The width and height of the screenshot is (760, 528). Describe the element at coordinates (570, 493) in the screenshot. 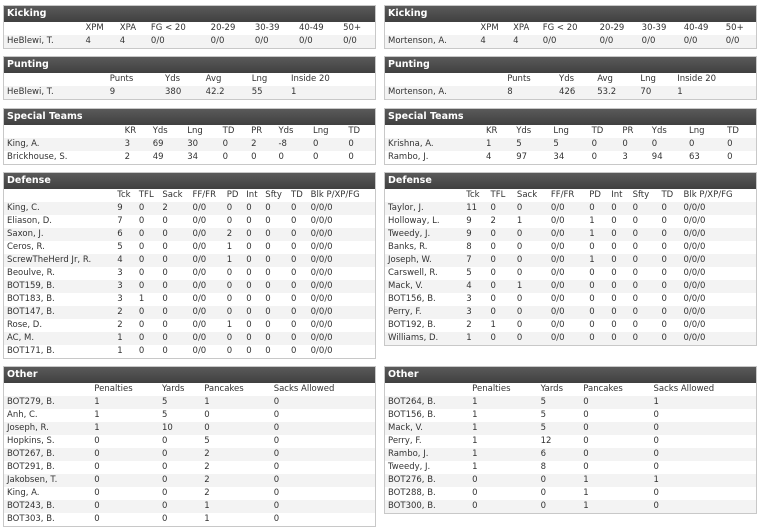

I see `data-row: BOT288, B. 0 0 1 0` at that location.